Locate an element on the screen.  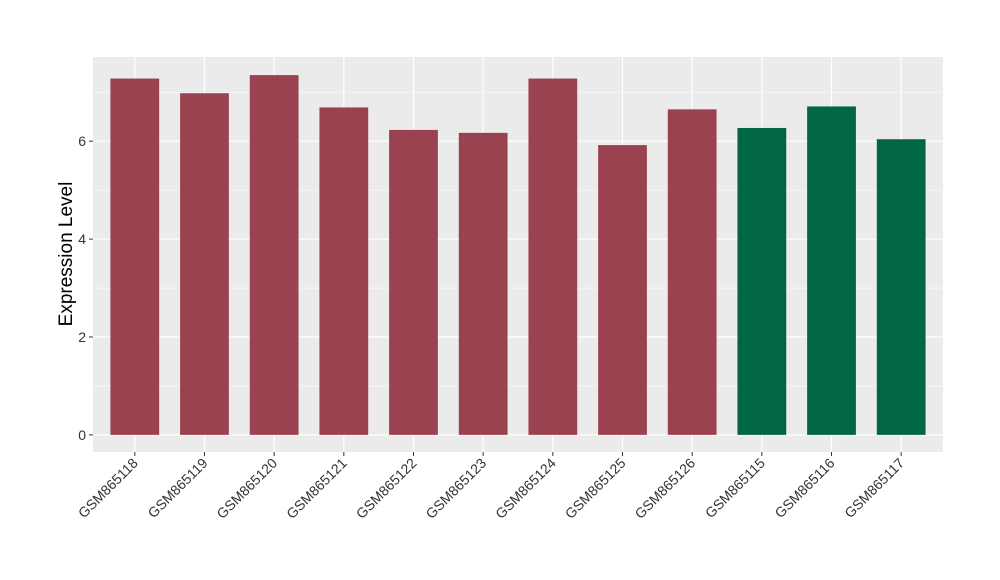
x-tick-label: GSM865126 is located at coordinates (664, 488).